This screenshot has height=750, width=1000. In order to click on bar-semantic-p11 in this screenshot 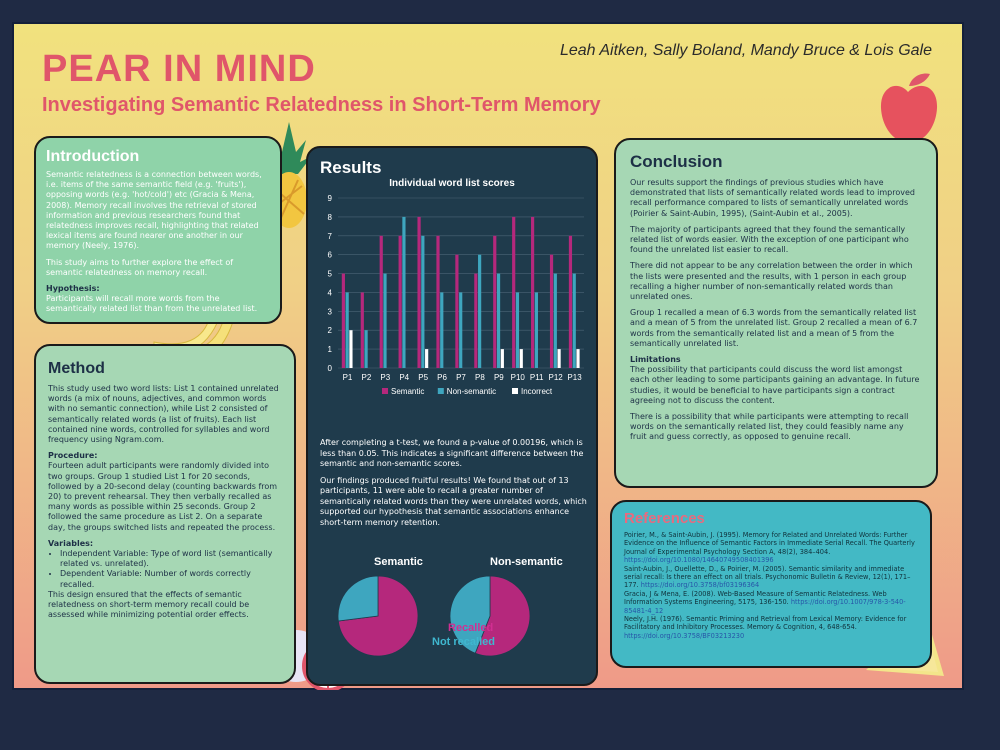, I will do `click(533, 292)`.